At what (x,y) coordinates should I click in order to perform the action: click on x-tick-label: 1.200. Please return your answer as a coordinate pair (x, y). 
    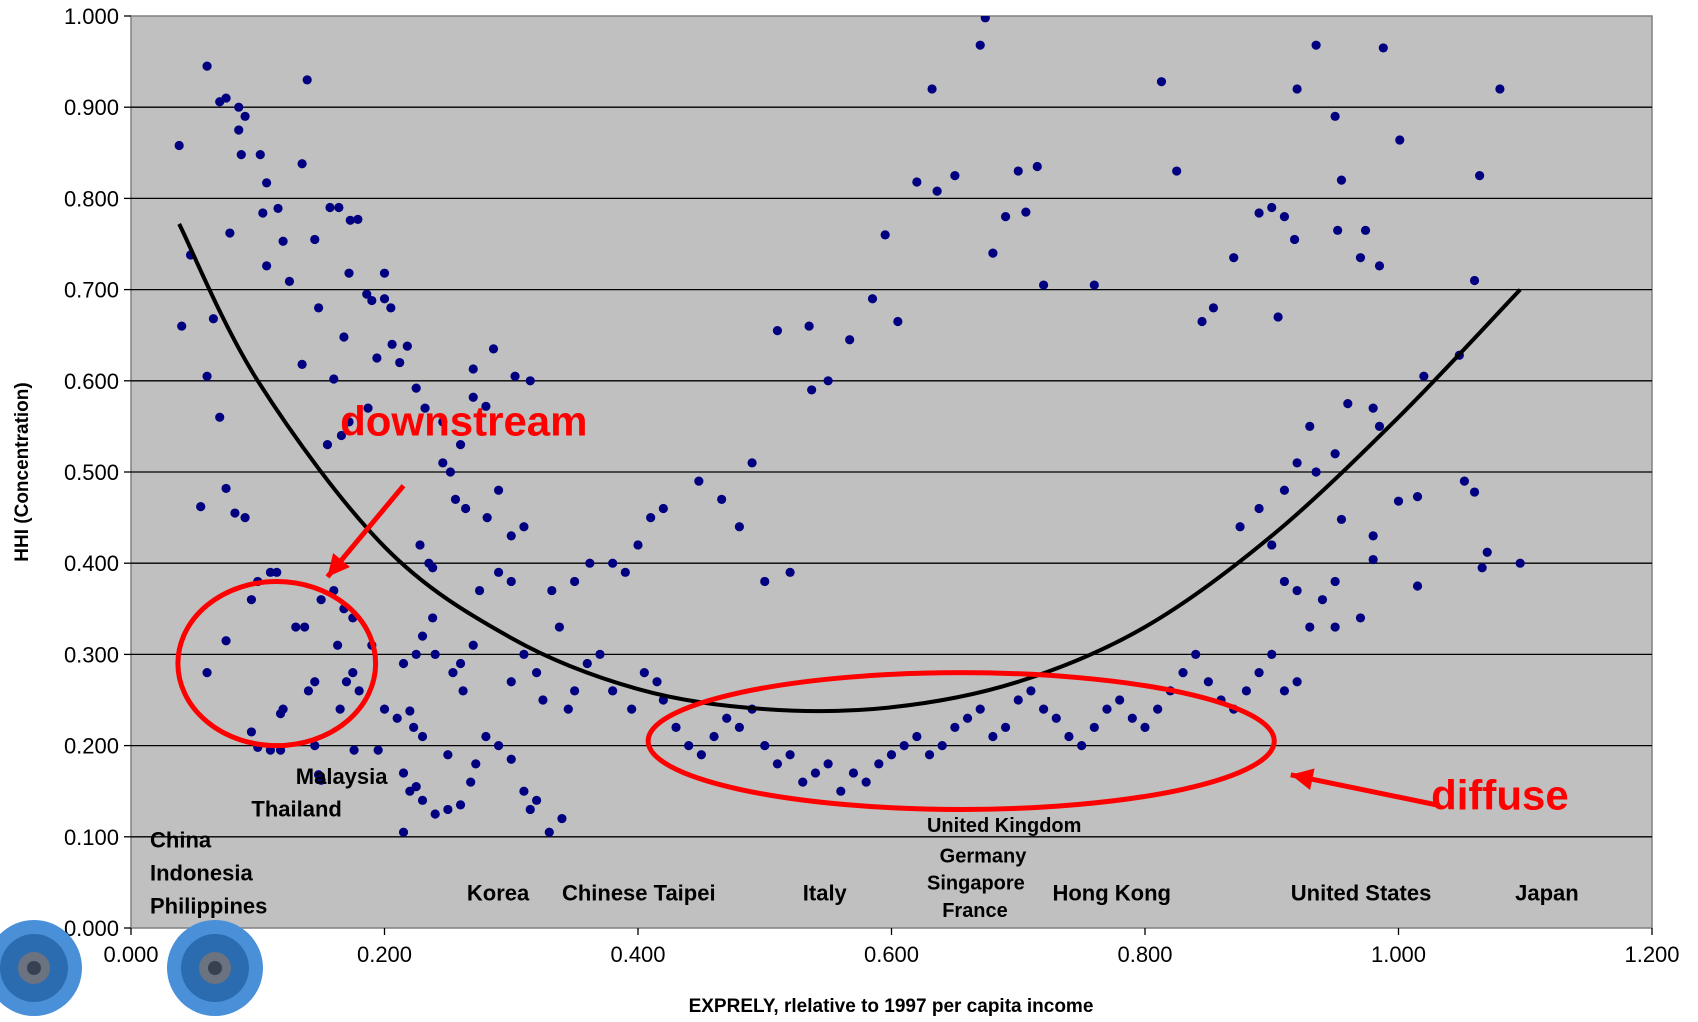
    Looking at the image, I should click on (1651, 954).